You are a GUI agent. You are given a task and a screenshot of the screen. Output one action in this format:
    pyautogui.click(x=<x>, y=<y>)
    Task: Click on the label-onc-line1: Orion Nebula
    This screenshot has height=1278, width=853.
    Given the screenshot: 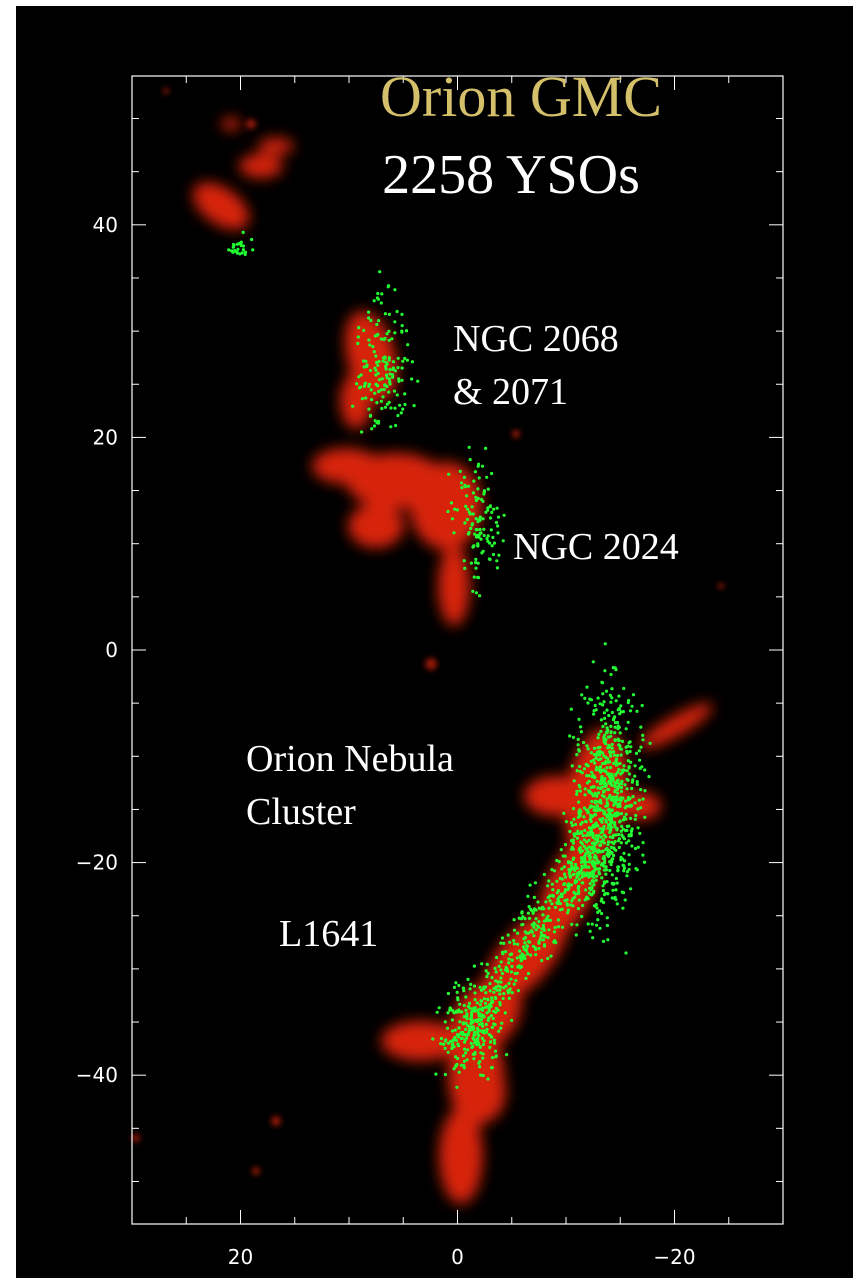 What is the action you would take?
    pyautogui.click(x=350, y=759)
    